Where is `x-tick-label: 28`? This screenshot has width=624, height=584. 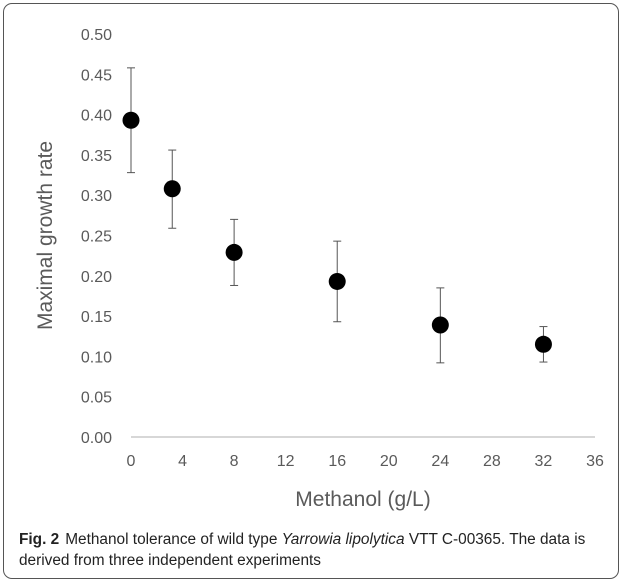
x-tick-label: 28 is located at coordinates (492, 461).